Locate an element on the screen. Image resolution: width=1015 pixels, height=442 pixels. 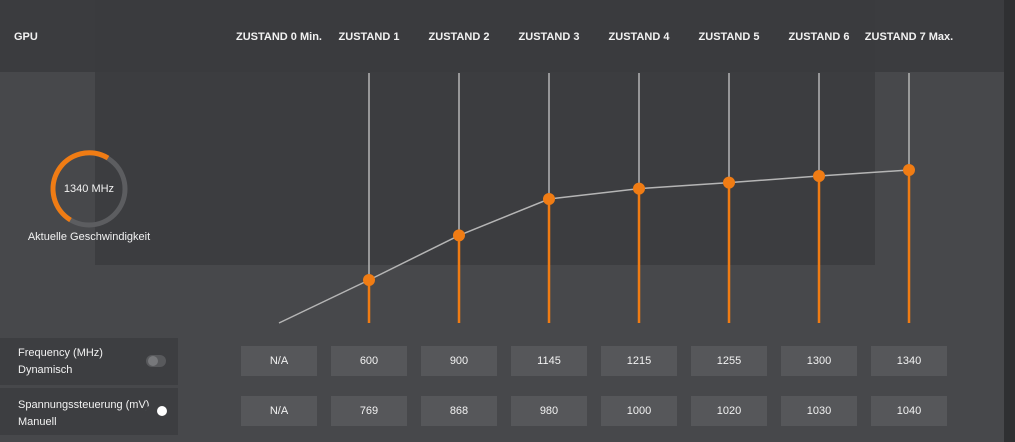
value-text: 900 is located at coordinates (459, 361).